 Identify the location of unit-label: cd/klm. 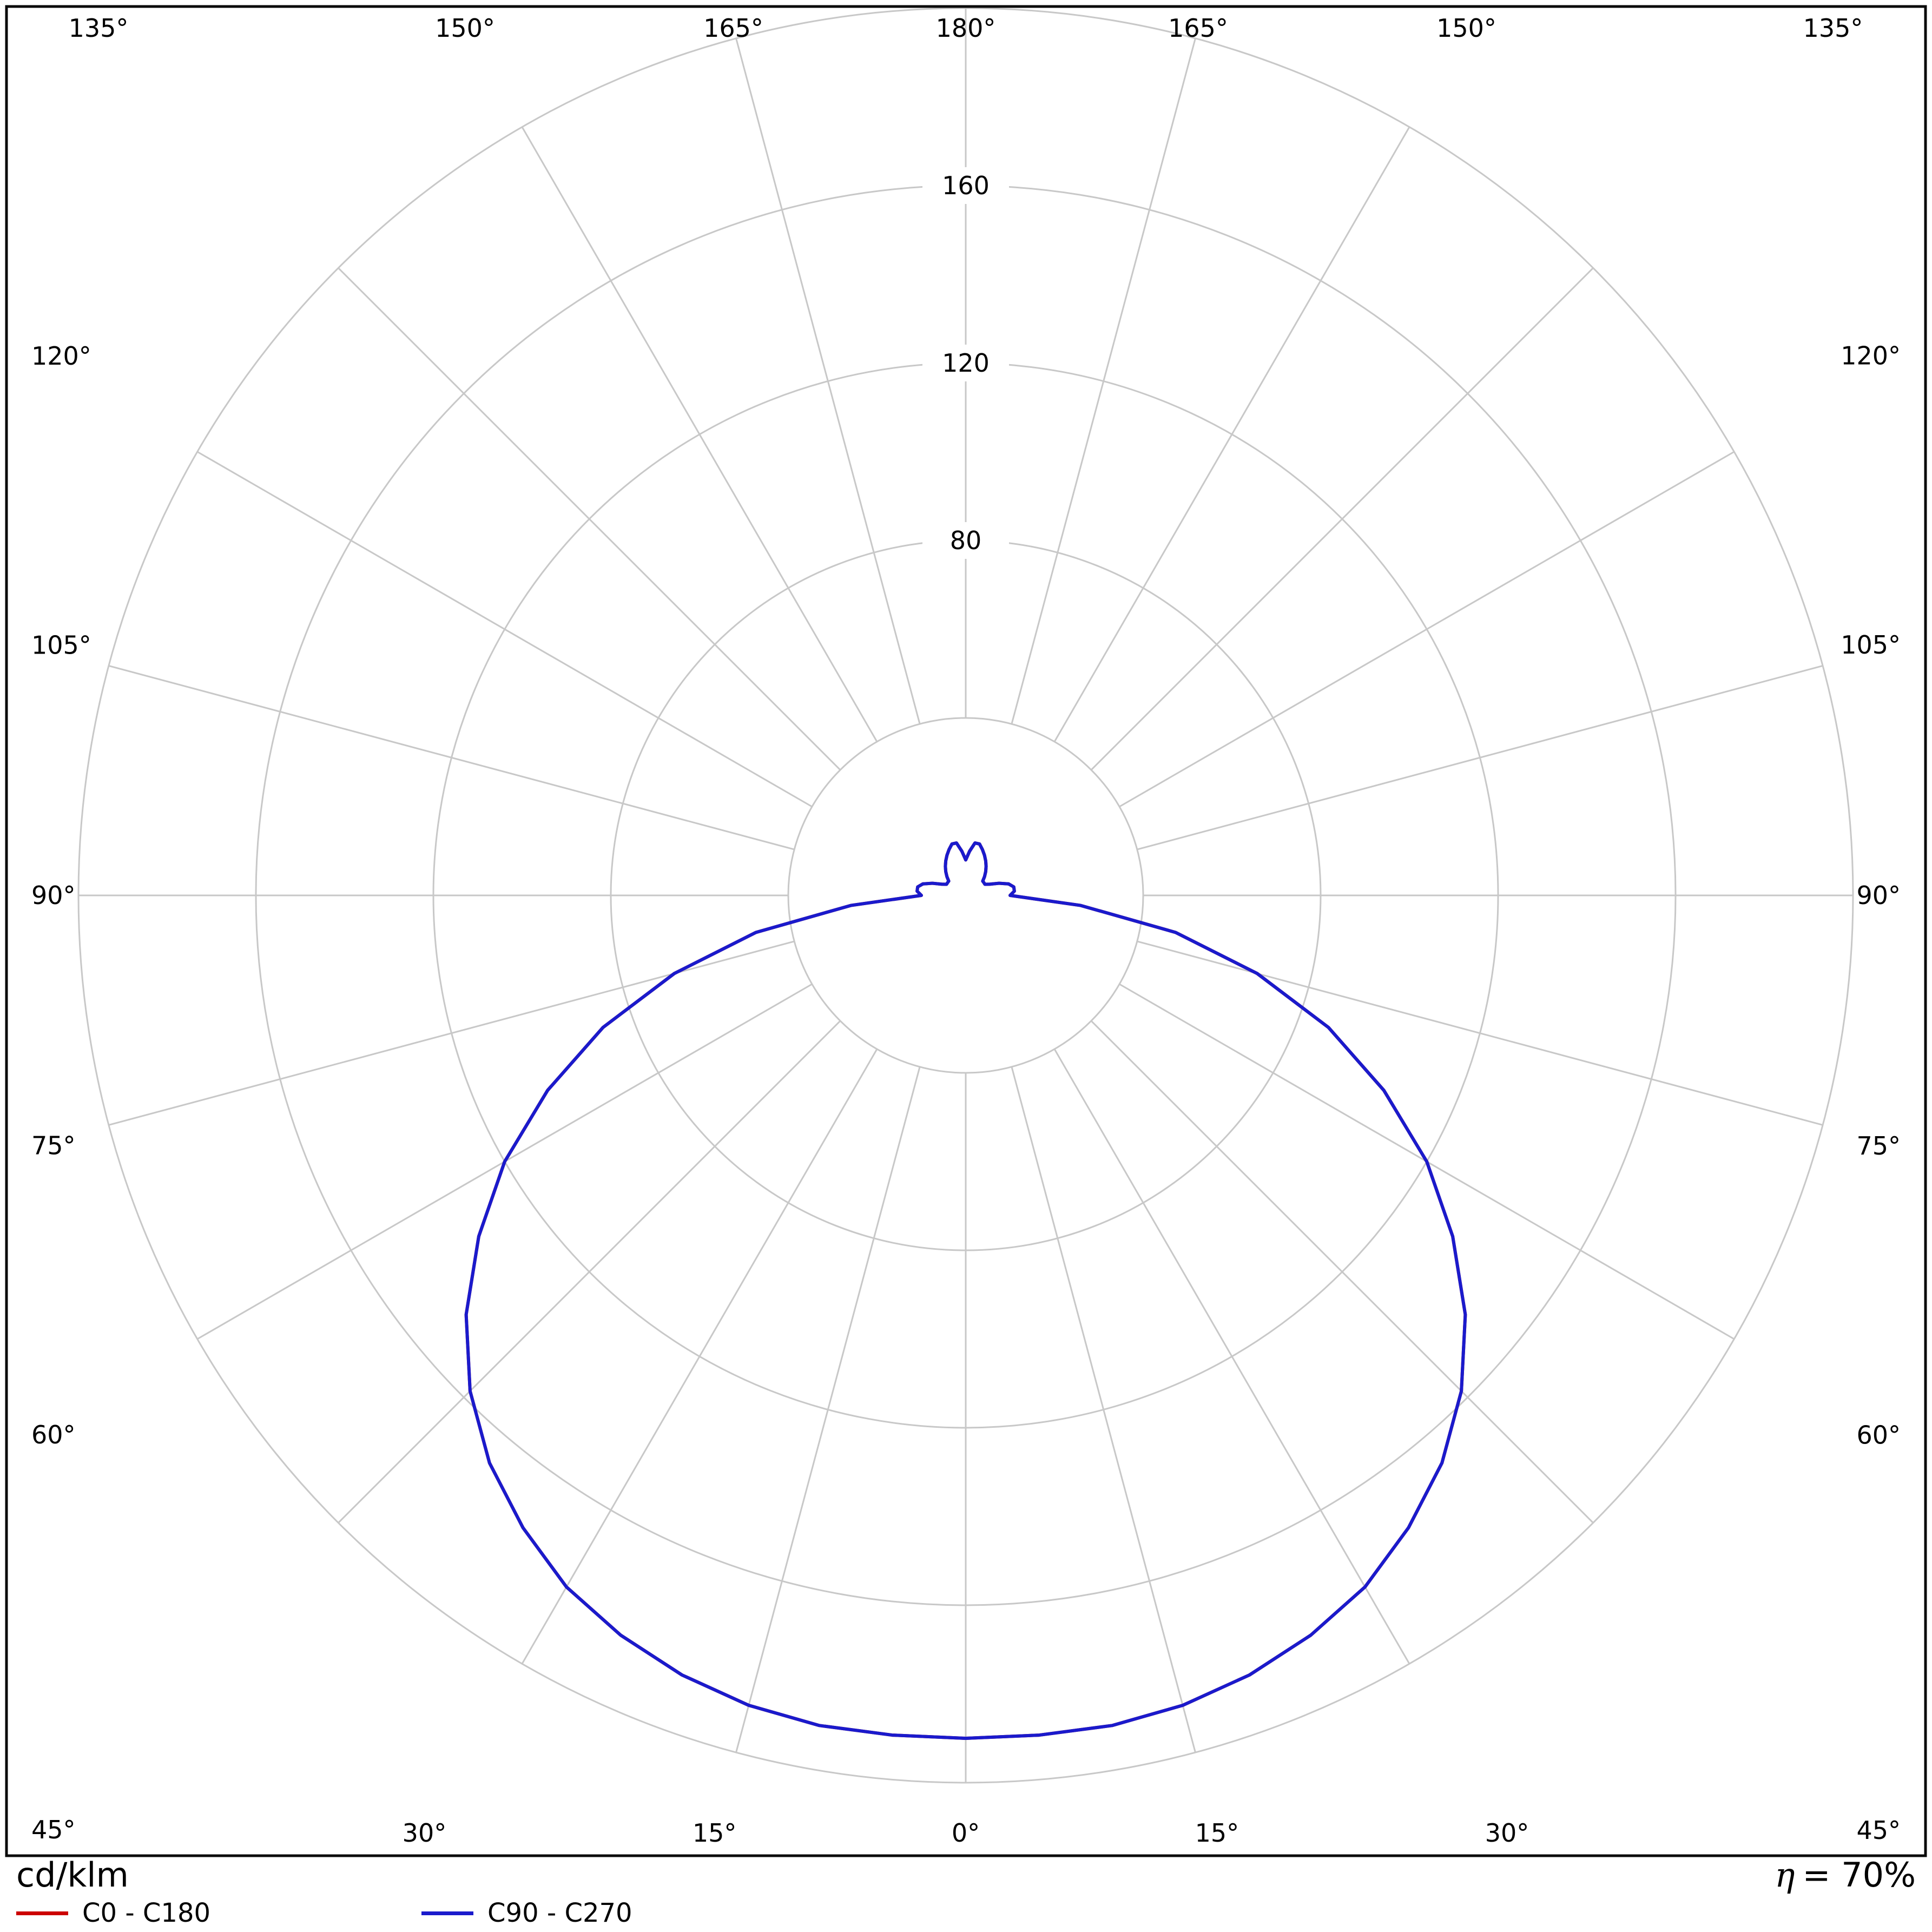
(72, 1875).